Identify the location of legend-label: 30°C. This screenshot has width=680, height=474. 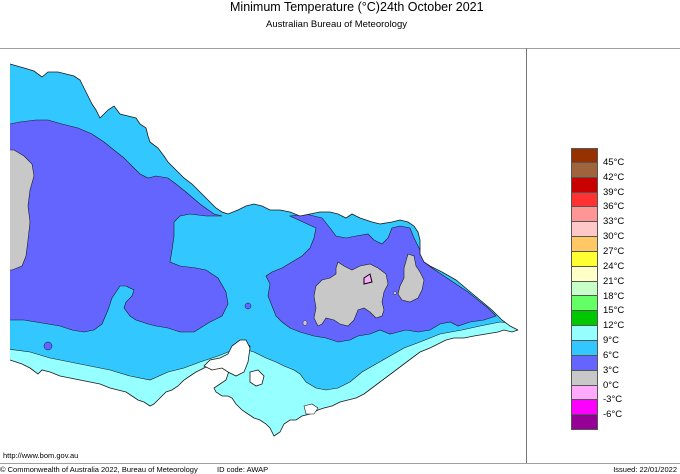
(614, 237).